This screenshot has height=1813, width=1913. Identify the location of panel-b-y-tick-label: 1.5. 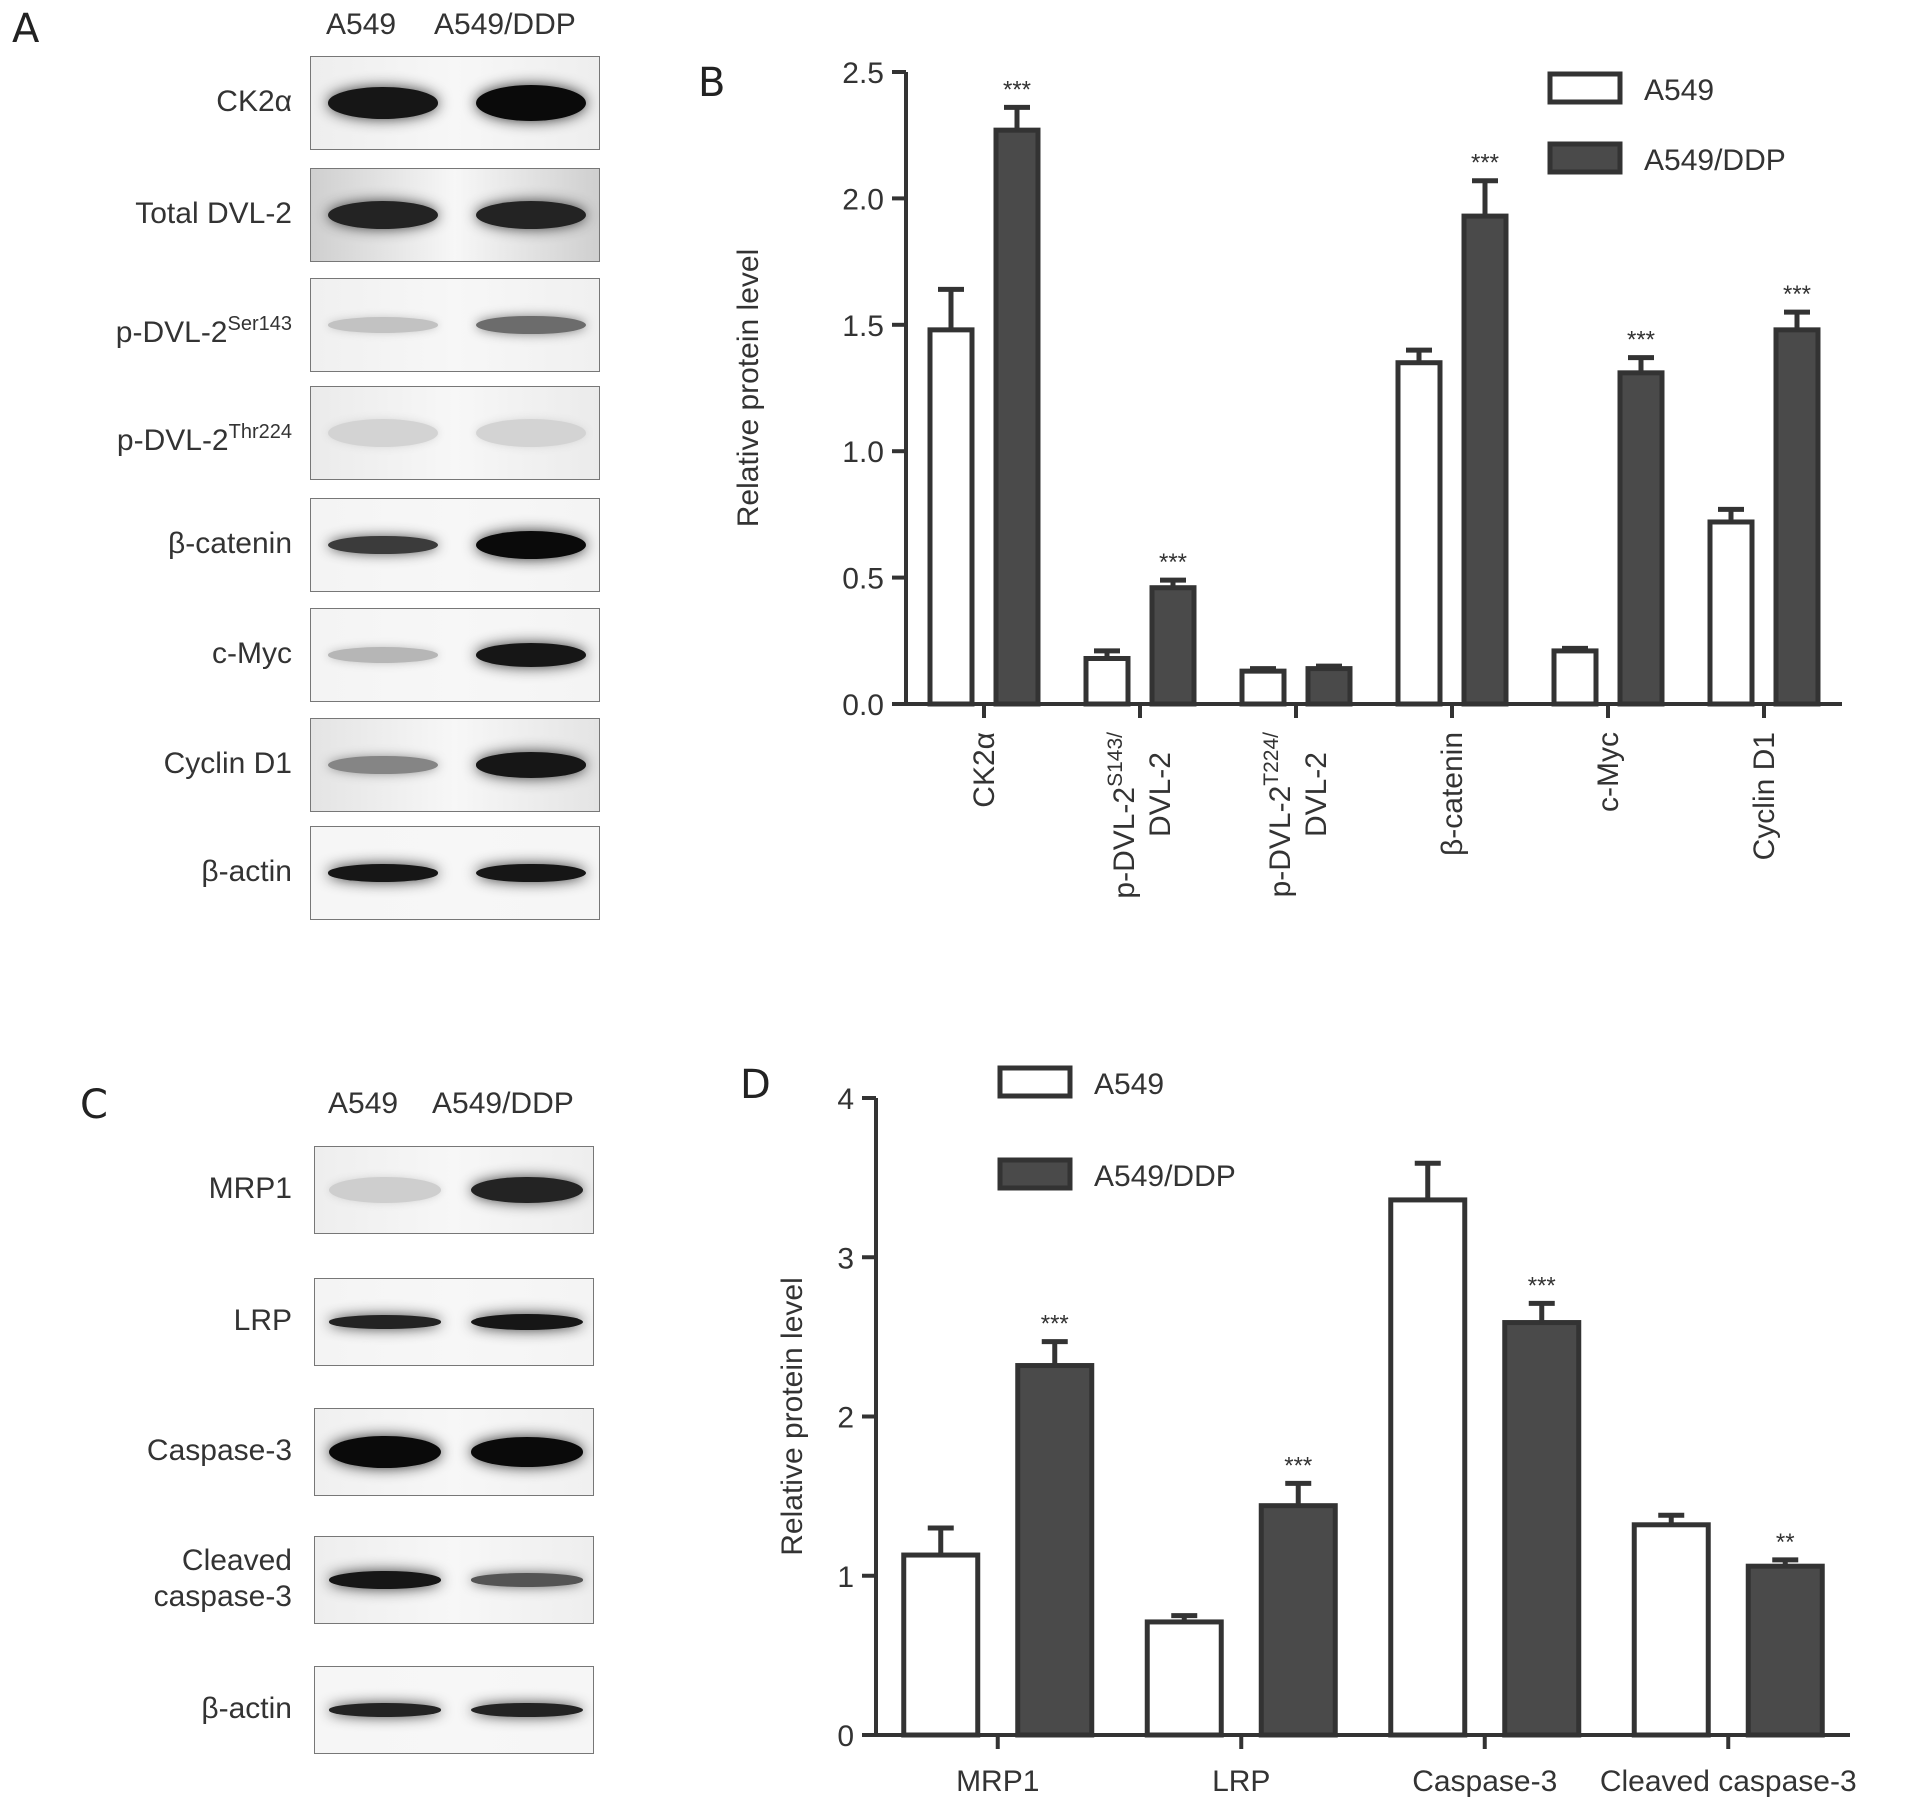
(863, 326).